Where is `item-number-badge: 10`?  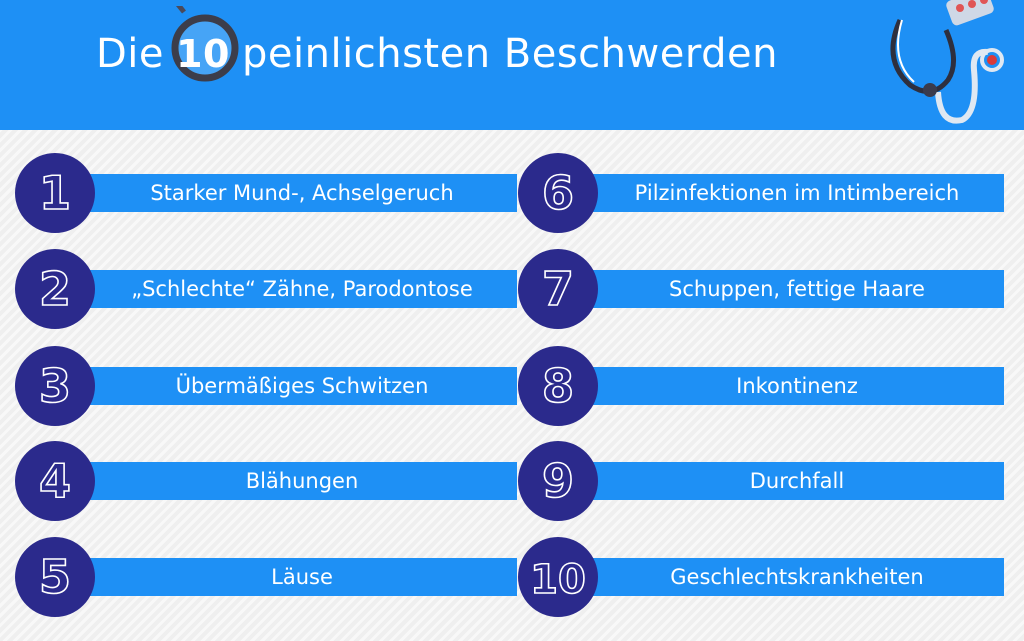
item-number-badge: 10 is located at coordinates (558, 577).